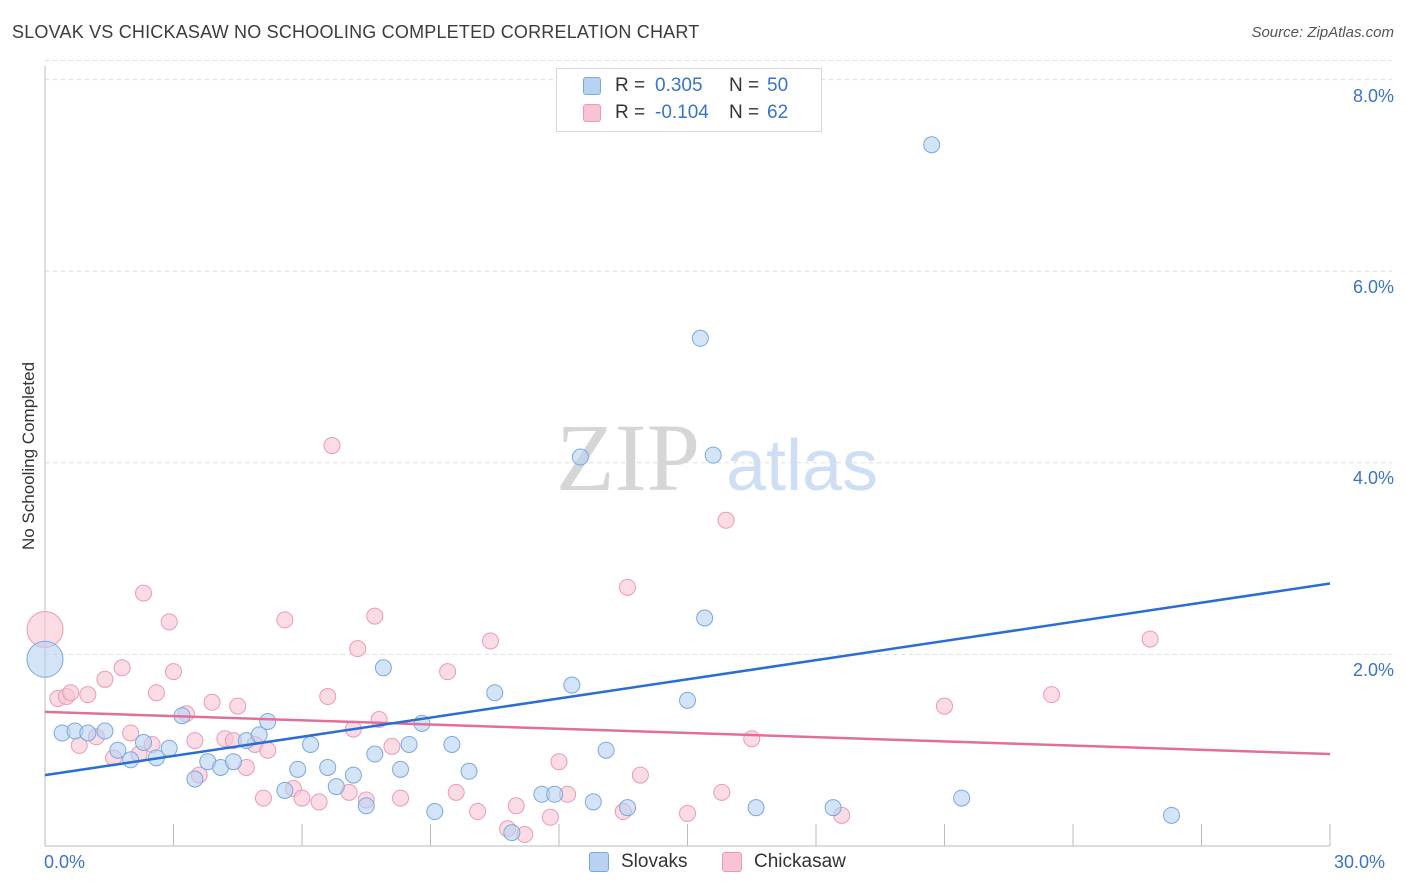  Describe the element at coordinates (778, 85) in the screenshot. I see `legend-n-value: 50` at that location.